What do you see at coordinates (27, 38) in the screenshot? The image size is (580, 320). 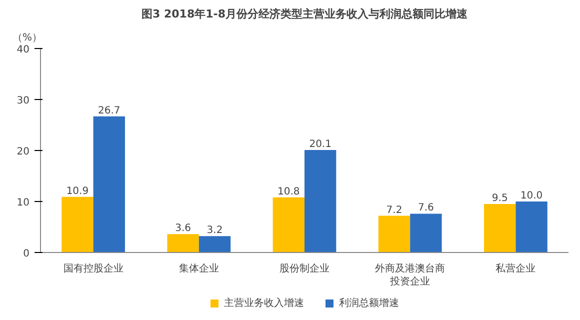 I see `y-axis-title: （%）` at bounding box center [27, 38].